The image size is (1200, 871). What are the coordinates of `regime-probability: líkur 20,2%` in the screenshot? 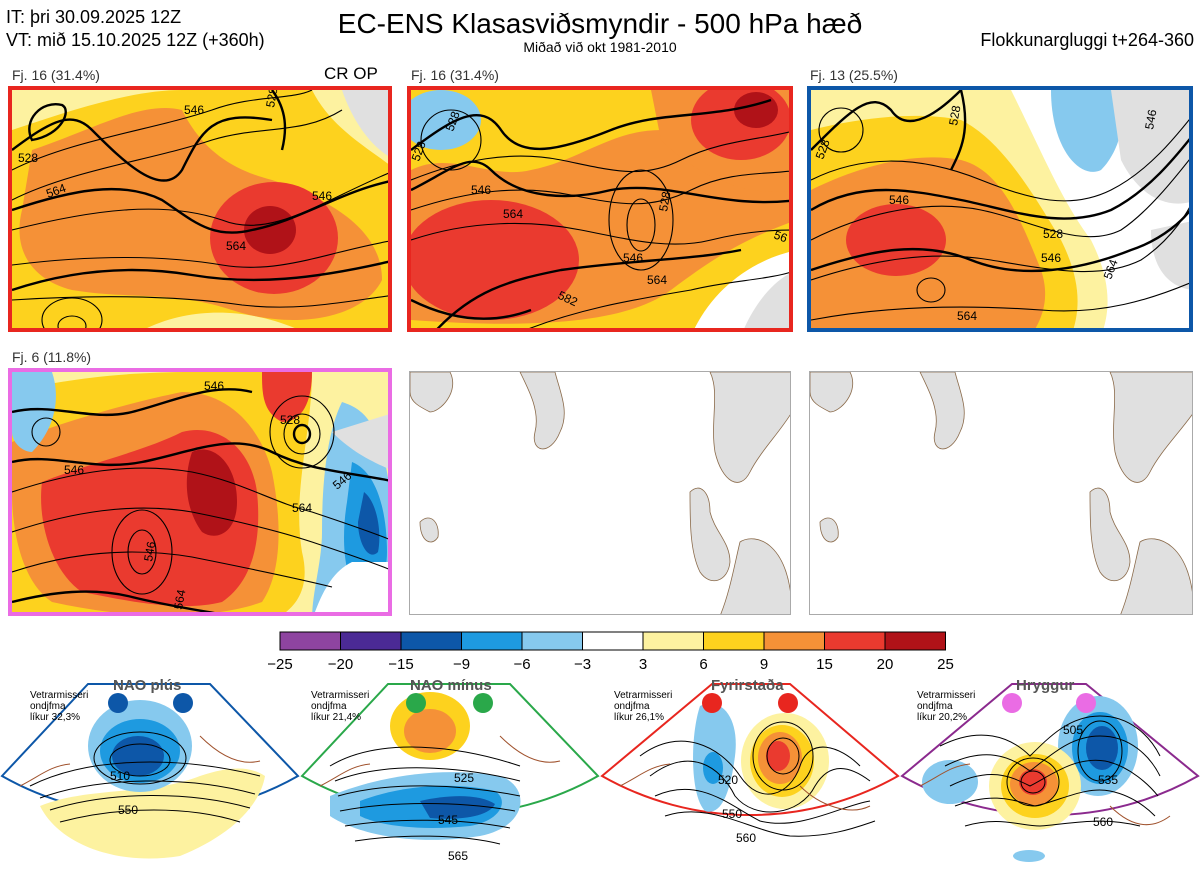 It's located at (942, 717).